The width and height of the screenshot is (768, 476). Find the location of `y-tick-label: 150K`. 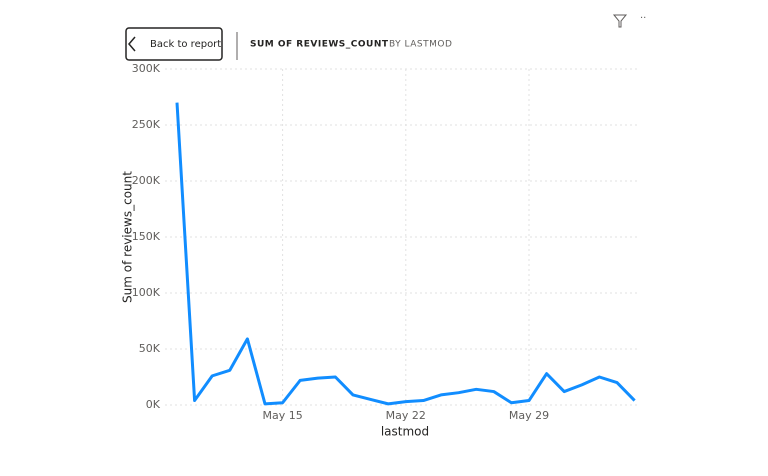

y-tick-label: 150K is located at coordinates (146, 236).